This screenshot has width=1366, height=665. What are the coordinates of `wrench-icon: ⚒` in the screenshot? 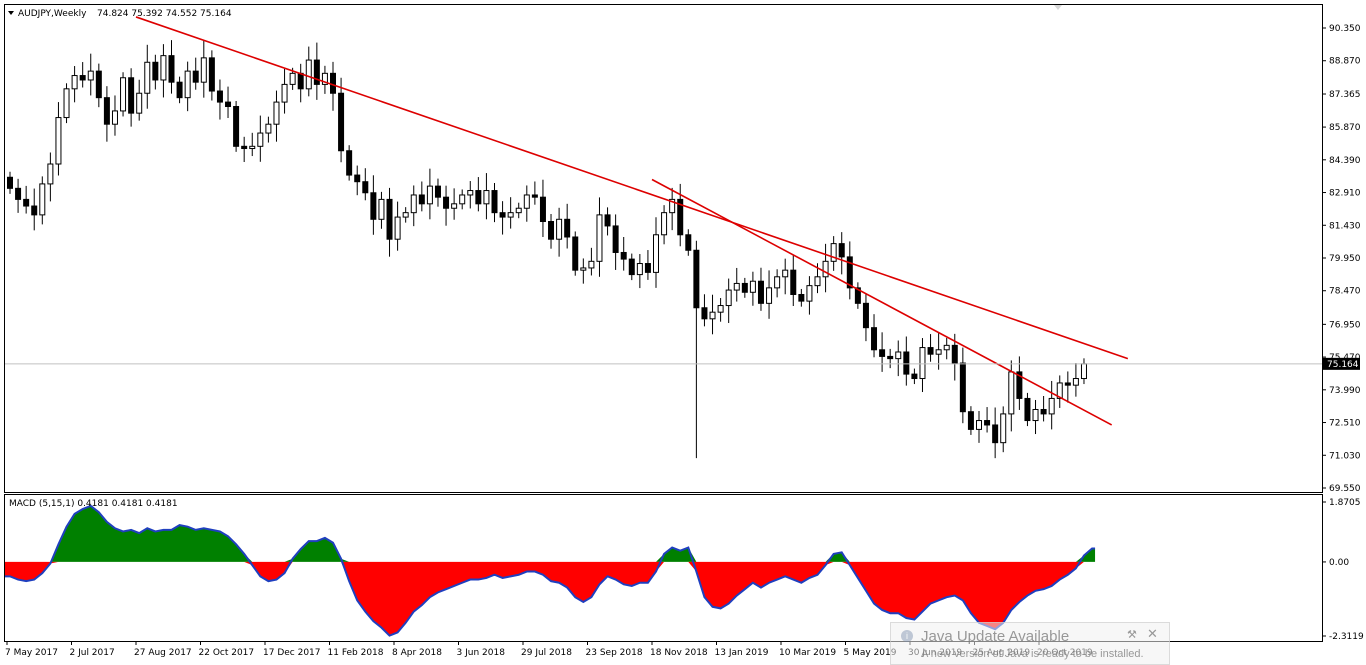 It's located at (1132, 635).